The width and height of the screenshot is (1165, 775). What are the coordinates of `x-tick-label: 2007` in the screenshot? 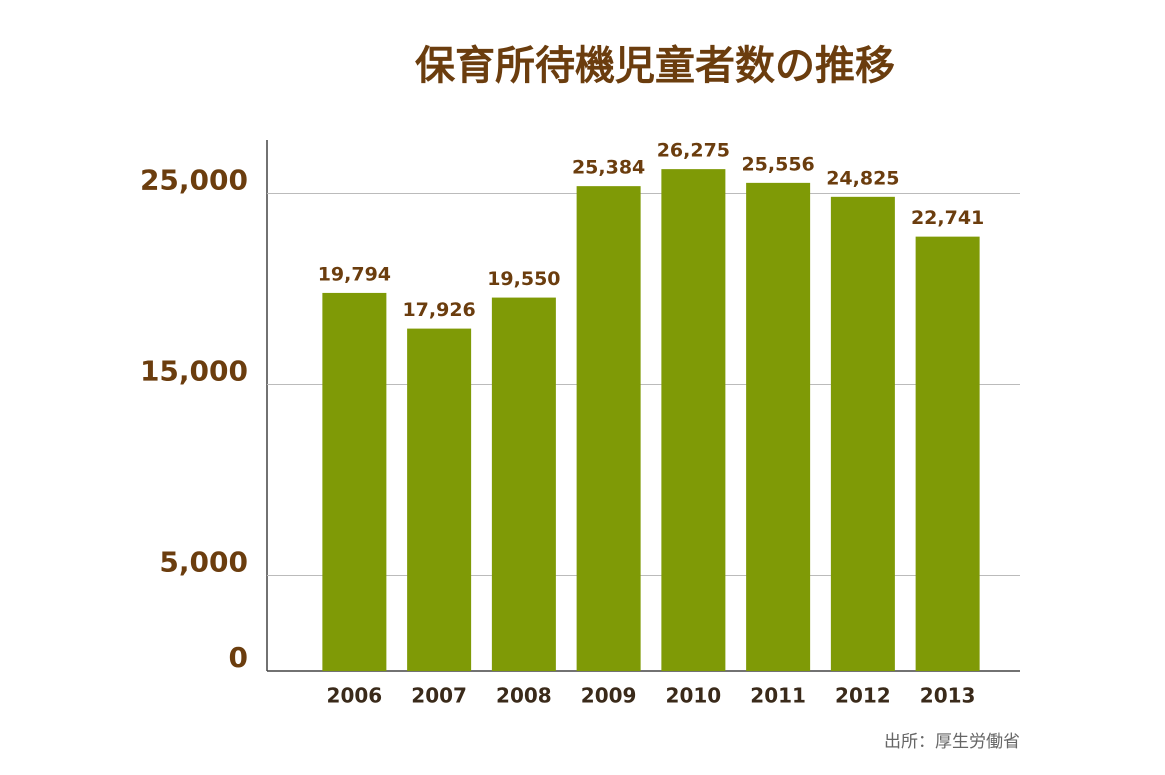 It's located at (439, 696).